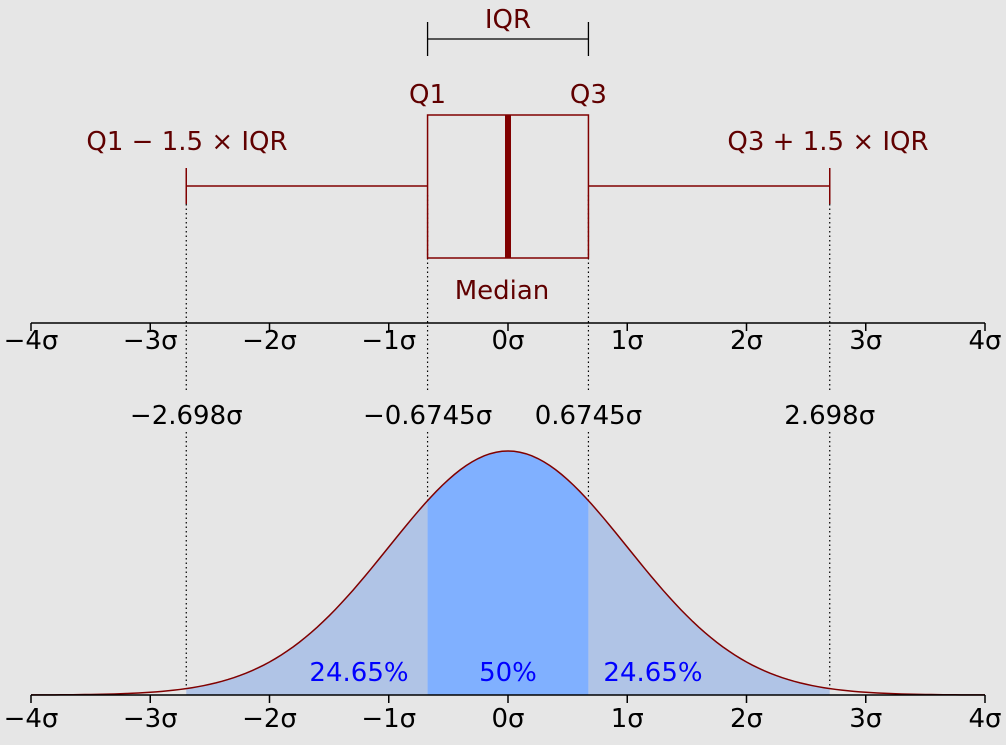  I want to click on marker-label-2: 0.6745σ, so click(588, 416).